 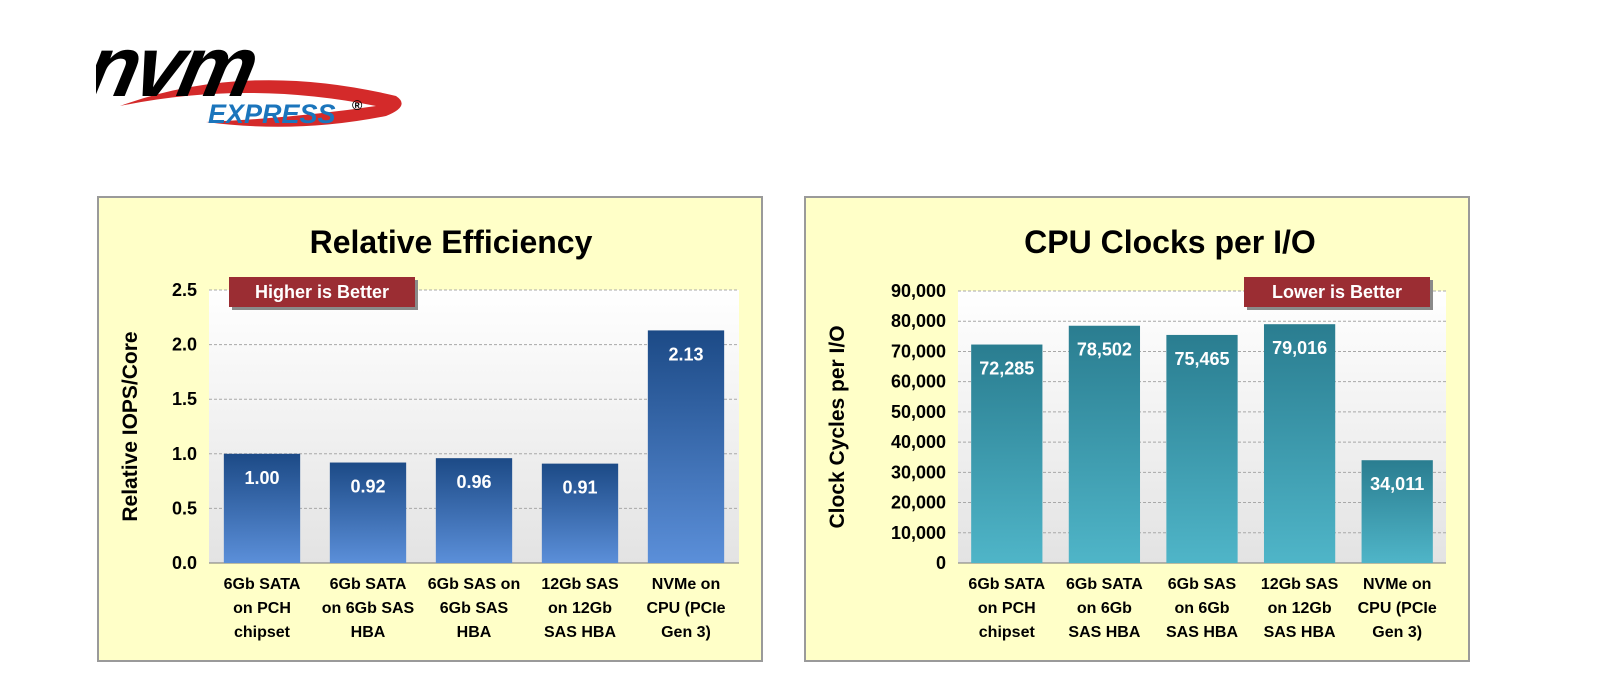 What do you see at coordinates (580, 608) in the screenshot?
I see `left-category-label: on 12Gb` at bounding box center [580, 608].